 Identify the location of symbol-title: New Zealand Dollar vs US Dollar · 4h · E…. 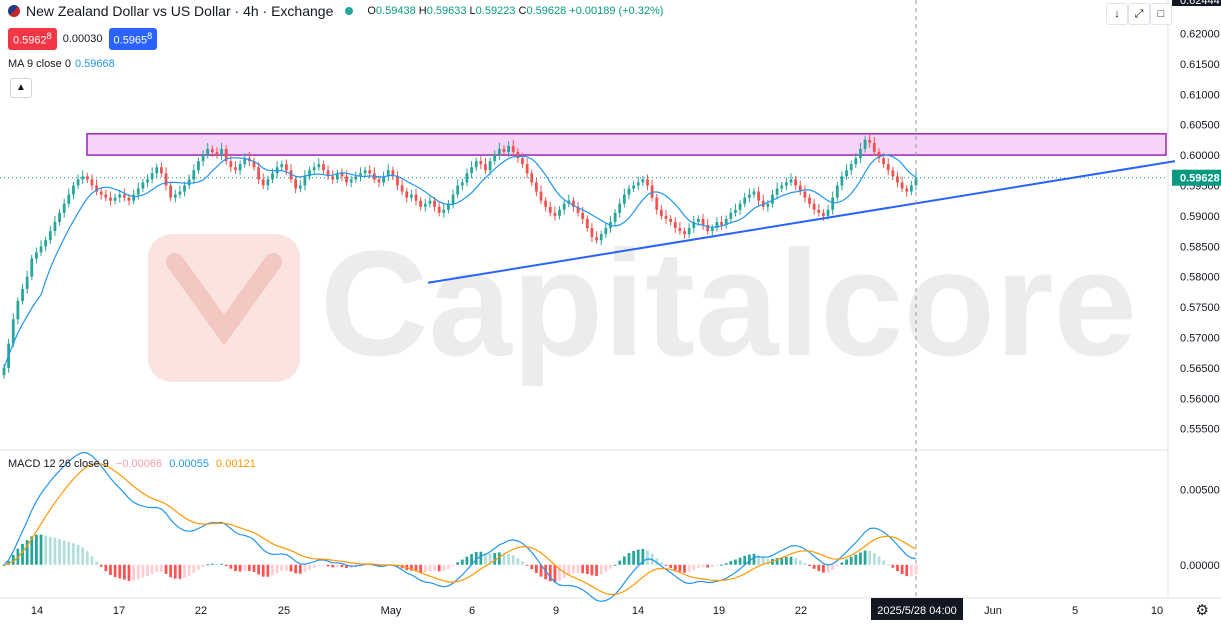
(180, 11).